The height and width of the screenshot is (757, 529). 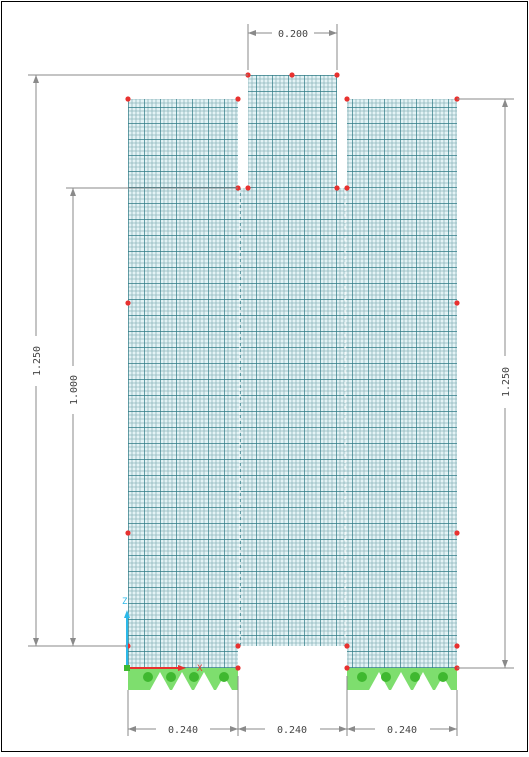 I want to click on left-support-notches, so click(x=191, y=681).